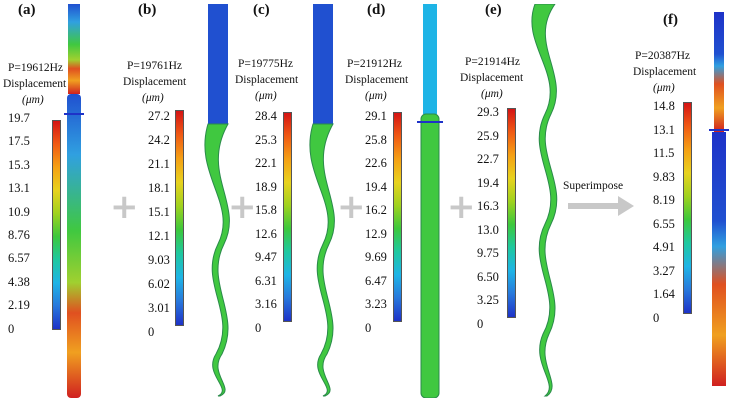 The height and width of the screenshot is (402, 735). I want to click on arrow-right-icon, so click(601, 206).